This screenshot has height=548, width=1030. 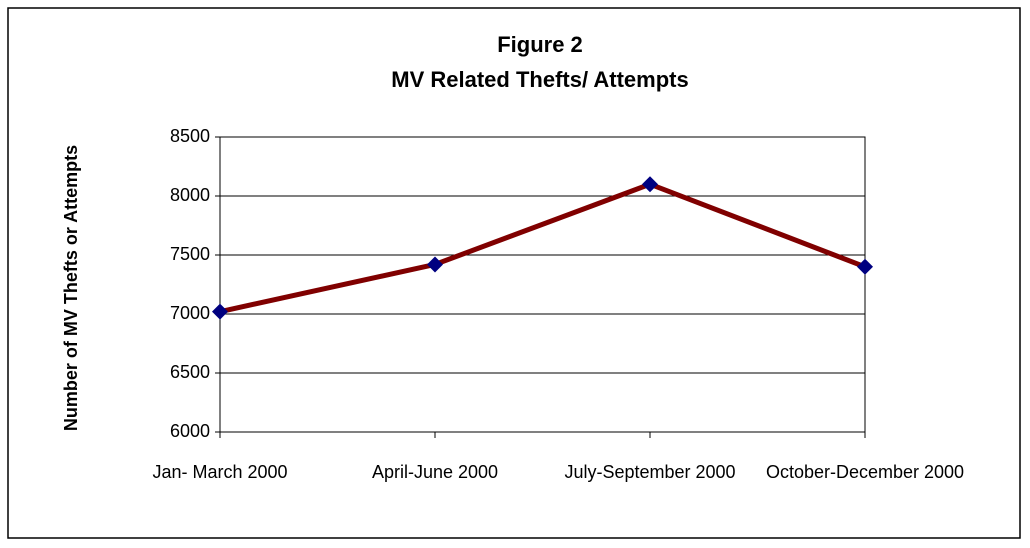 What do you see at coordinates (539, 79) in the screenshot?
I see `chart-subtitle: MV Related Thefts/ Attempts` at bounding box center [539, 79].